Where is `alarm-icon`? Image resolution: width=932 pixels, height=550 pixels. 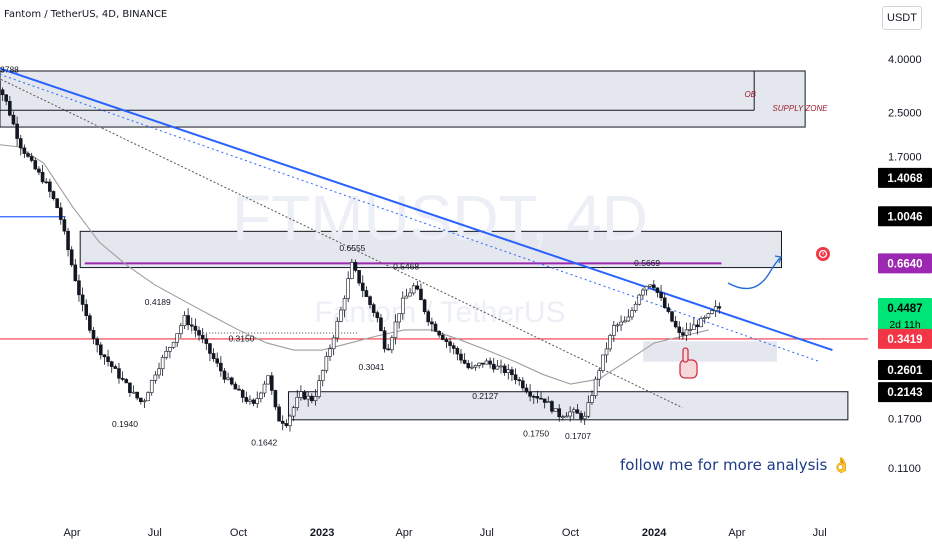 alarm-icon is located at coordinates (823, 254).